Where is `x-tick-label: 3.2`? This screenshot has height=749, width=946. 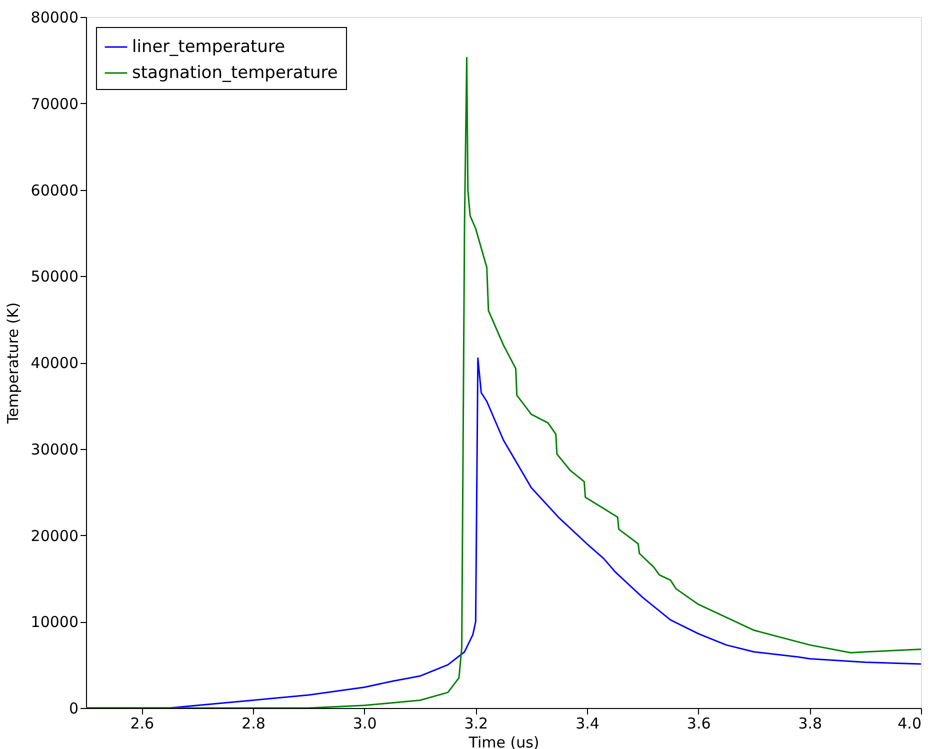 x-tick-label: 3.2 is located at coordinates (476, 723).